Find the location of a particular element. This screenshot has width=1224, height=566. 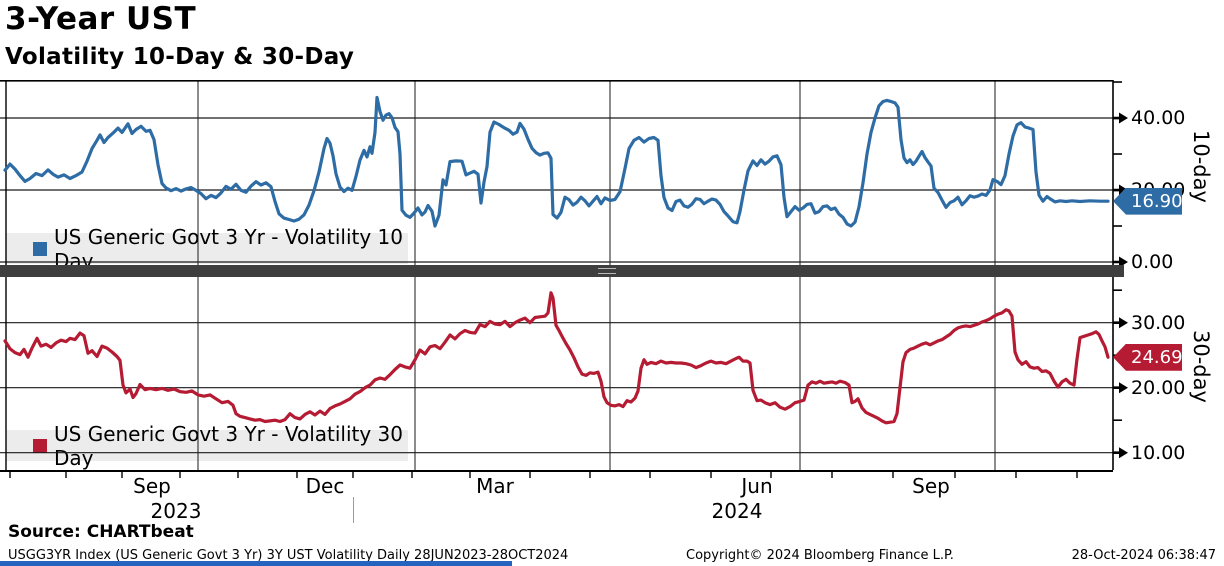

y-tick-label: 20.00 is located at coordinates (1158, 387).